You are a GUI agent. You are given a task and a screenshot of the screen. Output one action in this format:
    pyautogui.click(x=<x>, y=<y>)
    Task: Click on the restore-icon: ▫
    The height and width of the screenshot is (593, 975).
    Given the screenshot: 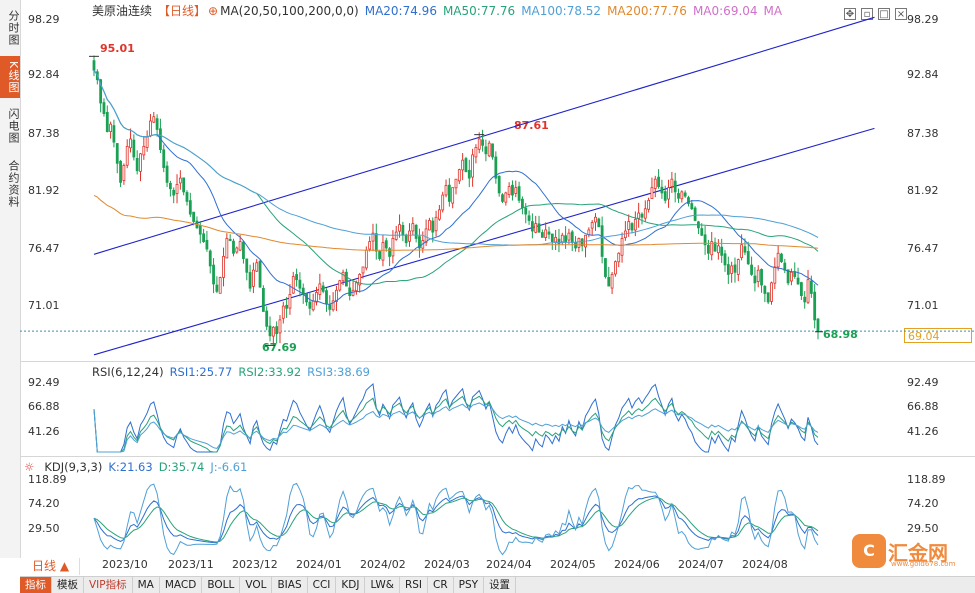 What is the action you would take?
    pyautogui.click(x=867, y=14)
    